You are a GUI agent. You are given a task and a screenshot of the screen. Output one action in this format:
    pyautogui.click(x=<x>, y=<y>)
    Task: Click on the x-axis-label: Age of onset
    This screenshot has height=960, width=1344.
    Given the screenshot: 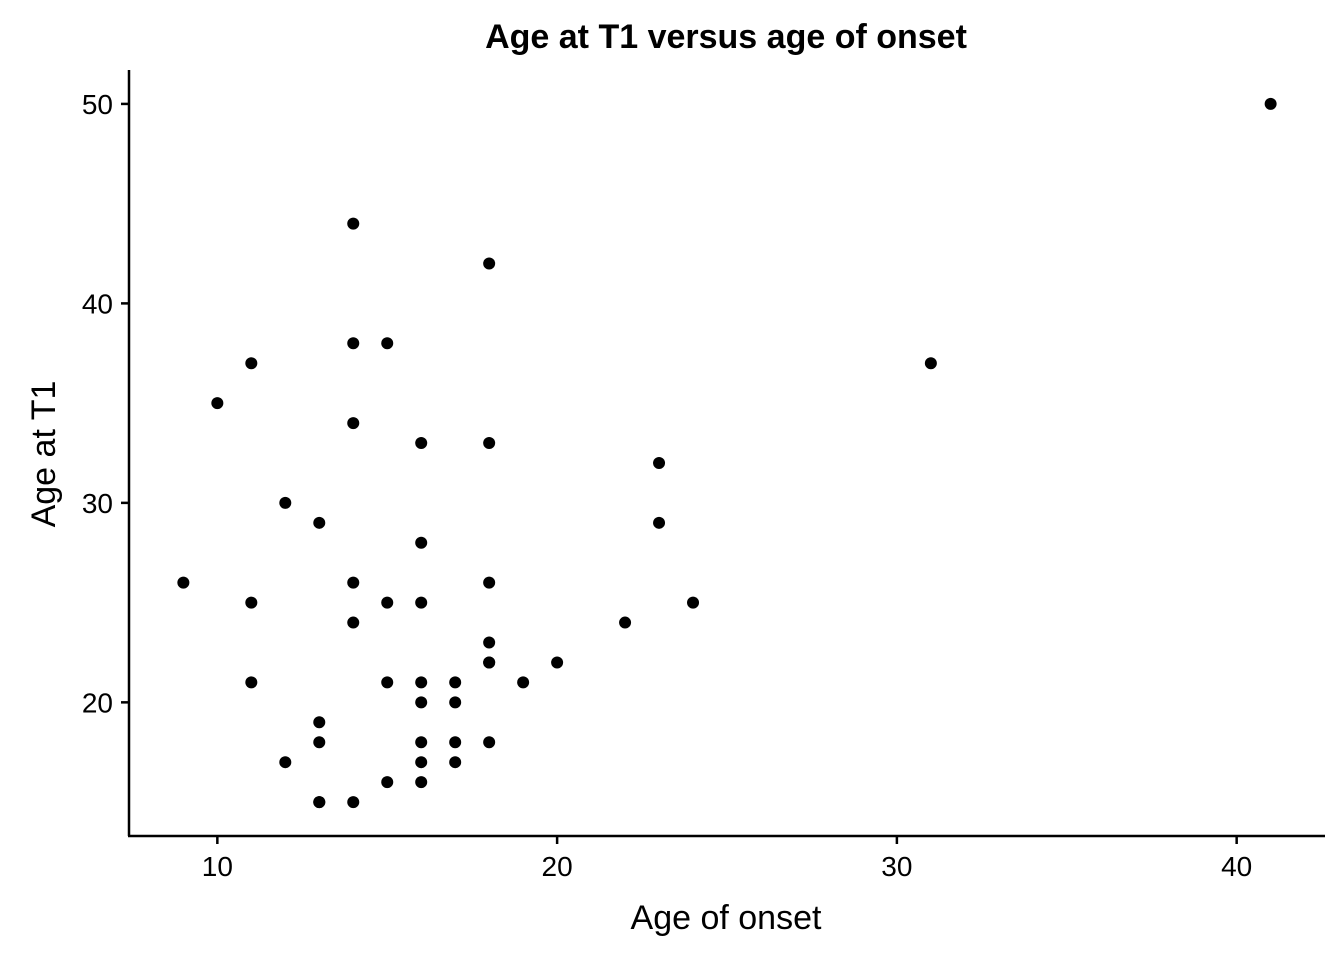 What is the action you would take?
    pyautogui.click(x=726, y=918)
    